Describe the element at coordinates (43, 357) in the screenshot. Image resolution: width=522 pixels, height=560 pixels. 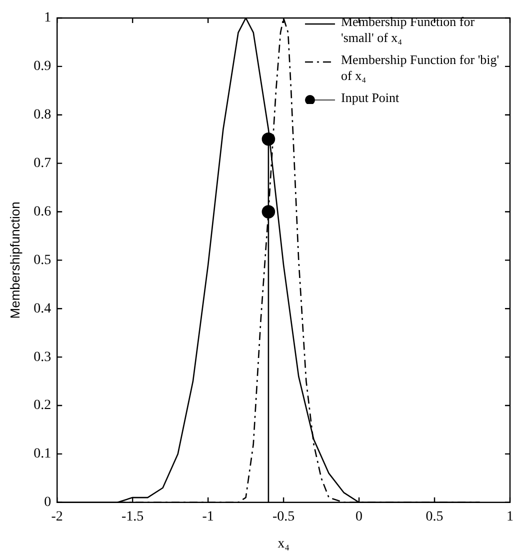
I see `y-tick-label: 0.3` at that location.